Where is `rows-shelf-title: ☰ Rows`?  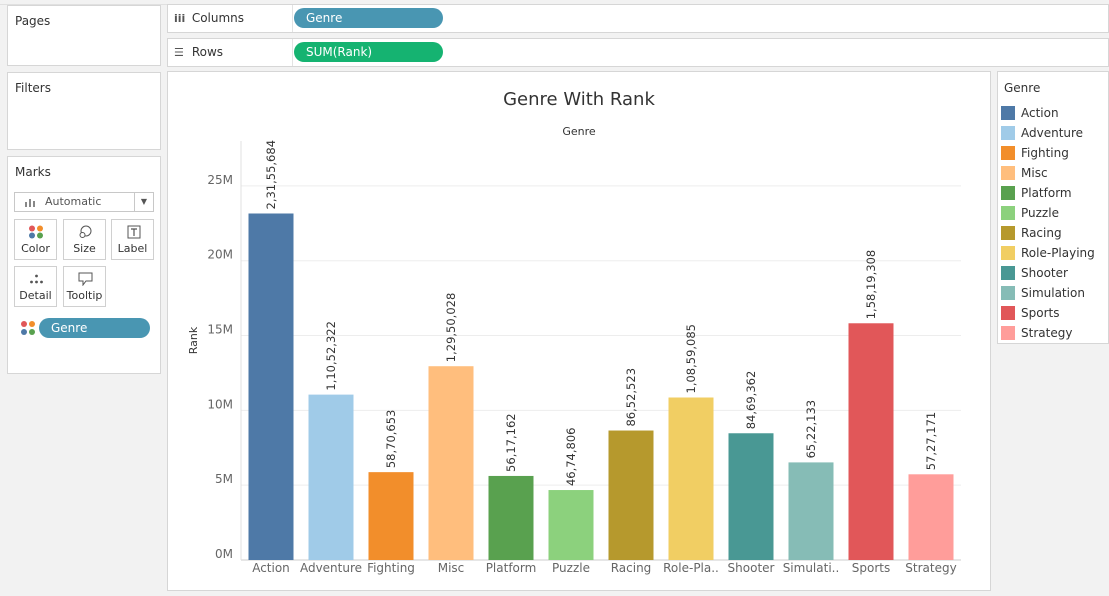
rows-shelf-title: ☰ Rows is located at coordinates (198, 52).